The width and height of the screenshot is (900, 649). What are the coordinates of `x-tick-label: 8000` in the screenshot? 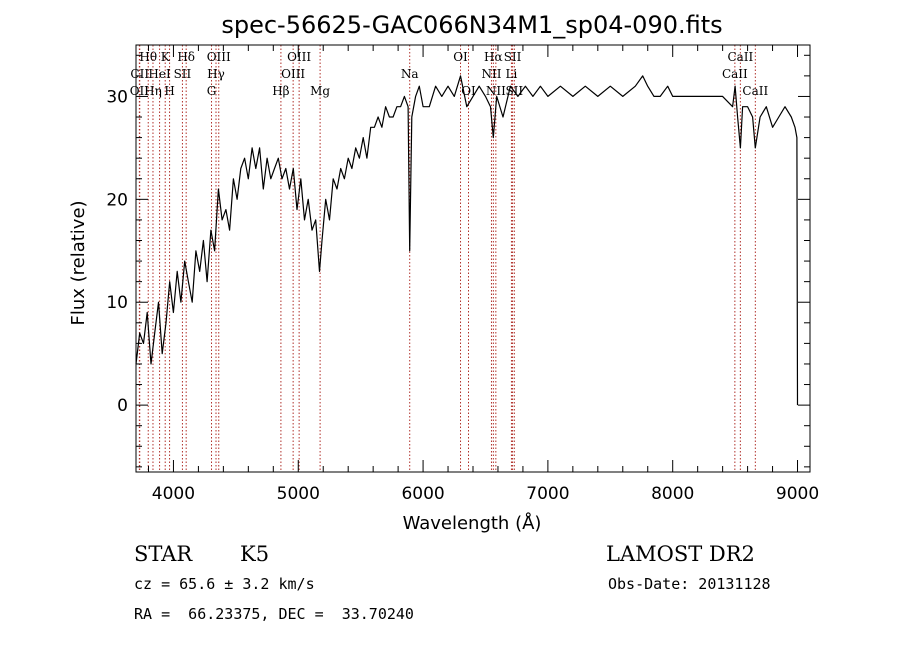 It's located at (672, 494).